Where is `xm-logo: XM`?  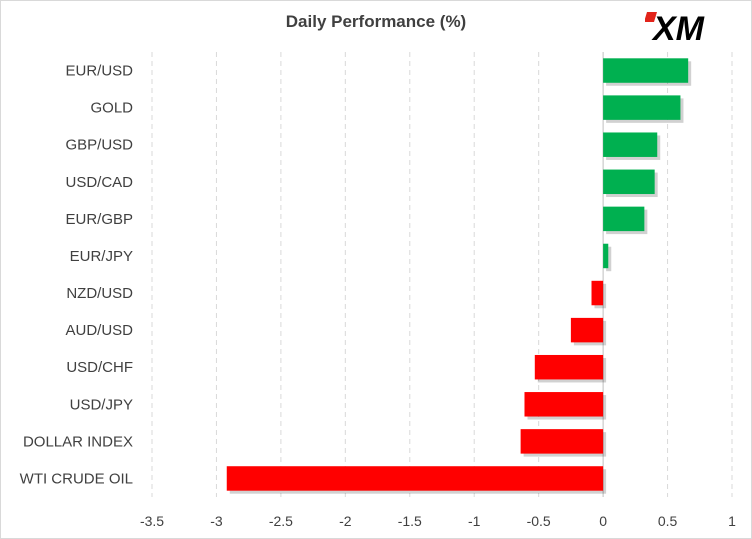
xm-logo: XM is located at coordinates (675, 28).